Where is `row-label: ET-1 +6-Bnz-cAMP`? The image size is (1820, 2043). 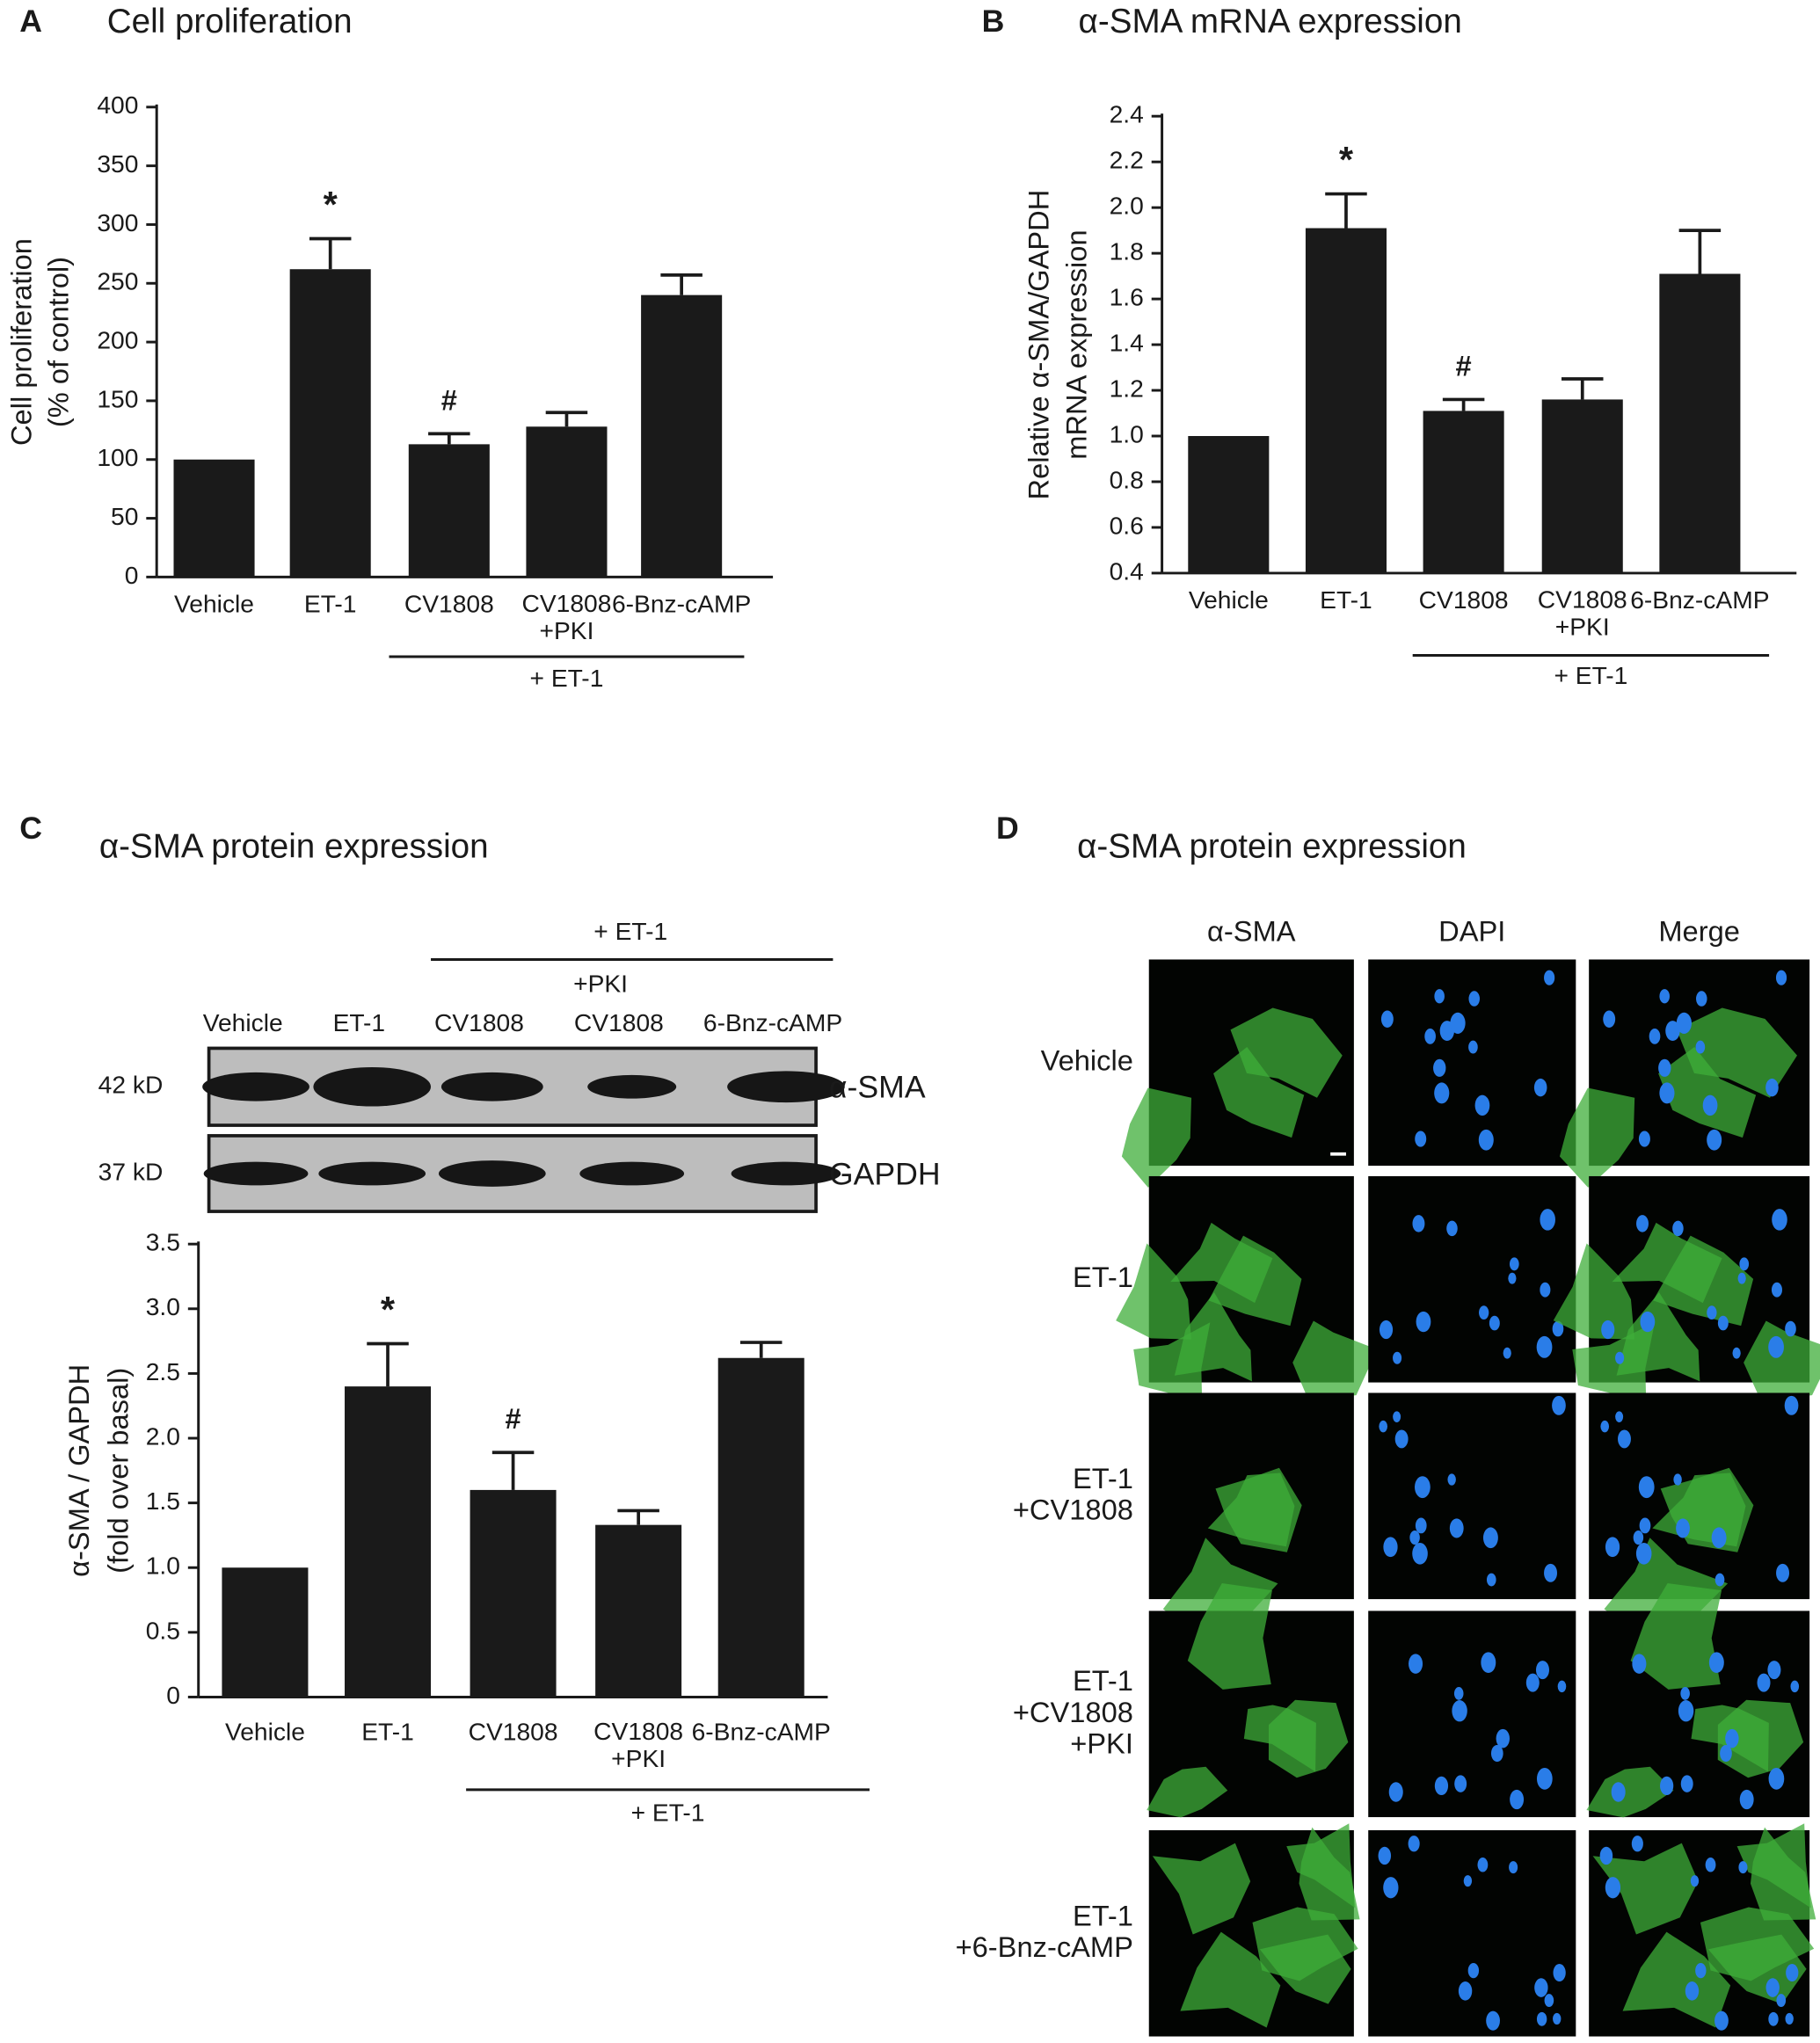
row-label: ET-1 +6-Bnz-cAMP is located at coordinates (1044, 1931).